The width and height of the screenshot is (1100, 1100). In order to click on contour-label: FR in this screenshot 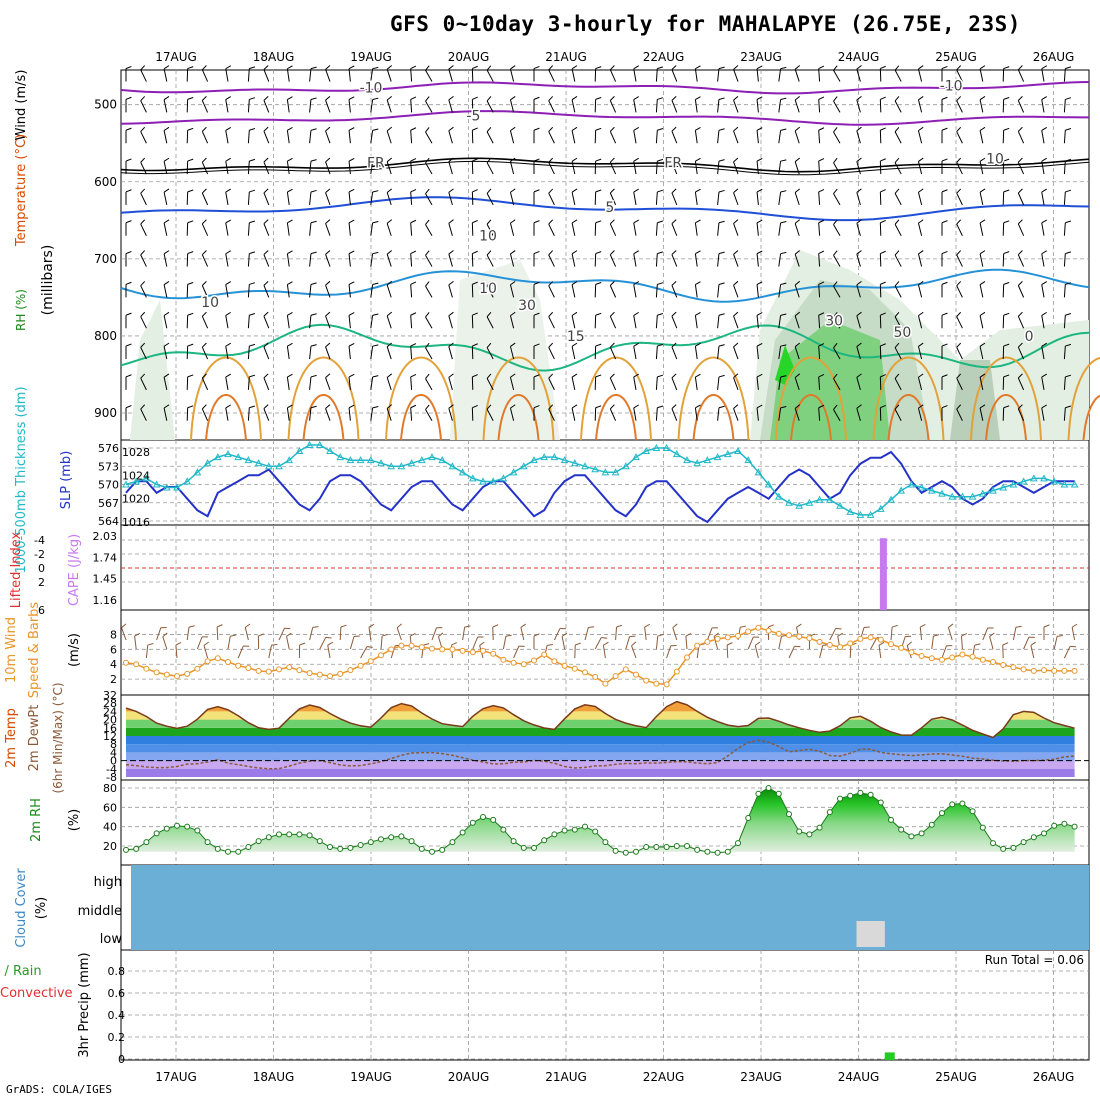, I will do `click(376, 163)`.